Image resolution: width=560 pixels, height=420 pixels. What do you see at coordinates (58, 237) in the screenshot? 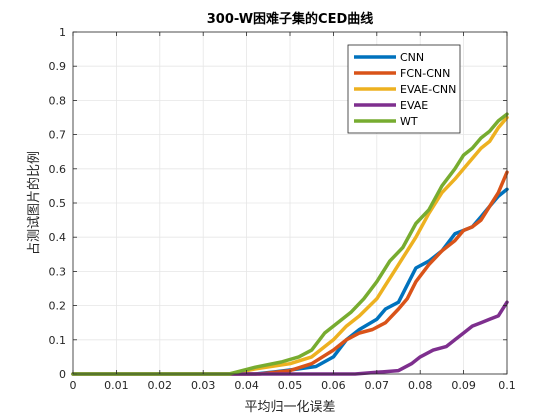
I see `y-tick-label: 0.4` at bounding box center [58, 237].